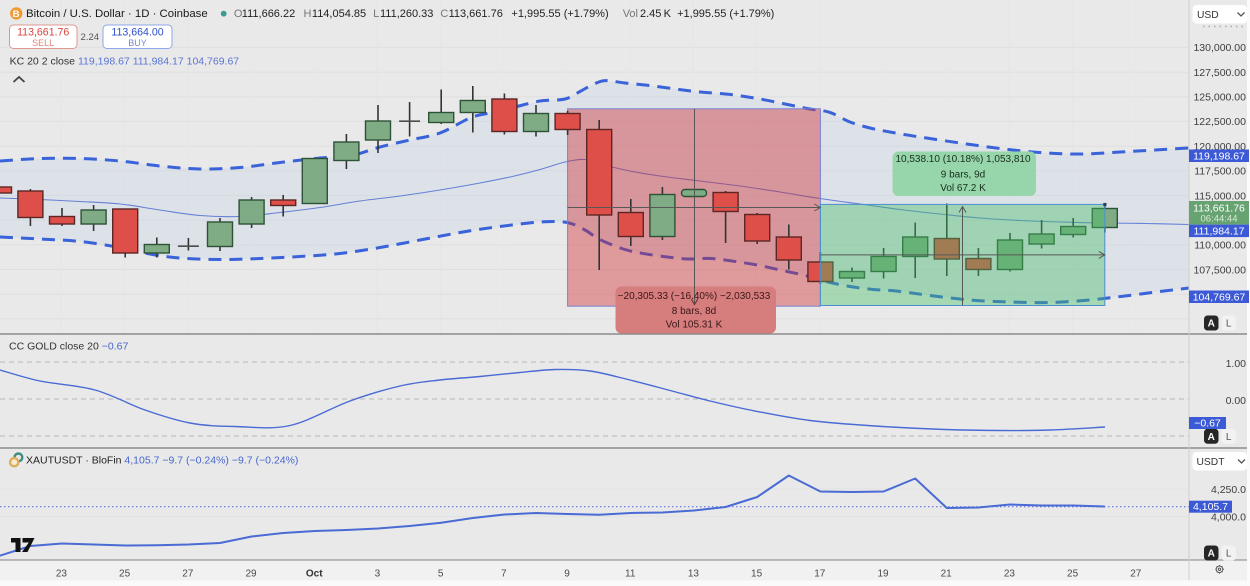 This screenshot has height=586, width=1250. Describe the element at coordinates (1228, 490) in the screenshot. I see `svg-text: 4,250.0` at that location.